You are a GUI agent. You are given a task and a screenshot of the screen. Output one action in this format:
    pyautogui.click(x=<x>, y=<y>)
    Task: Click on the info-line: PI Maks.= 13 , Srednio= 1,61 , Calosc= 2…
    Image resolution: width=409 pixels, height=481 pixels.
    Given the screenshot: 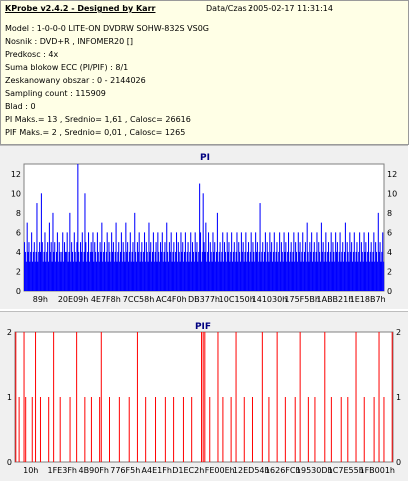 What is the action you would take?
    pyautogui.click(x=98, y=119)
    